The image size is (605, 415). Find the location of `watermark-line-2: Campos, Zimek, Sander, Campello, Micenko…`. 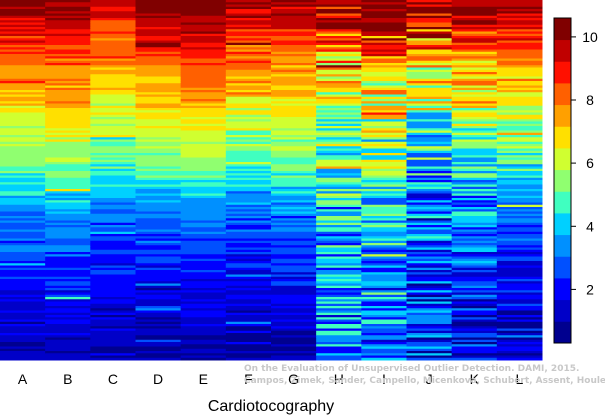

watermark-line-2: Campos, Zimek, Sander, Campello, Micenko… is located at coordinates (424, 381).